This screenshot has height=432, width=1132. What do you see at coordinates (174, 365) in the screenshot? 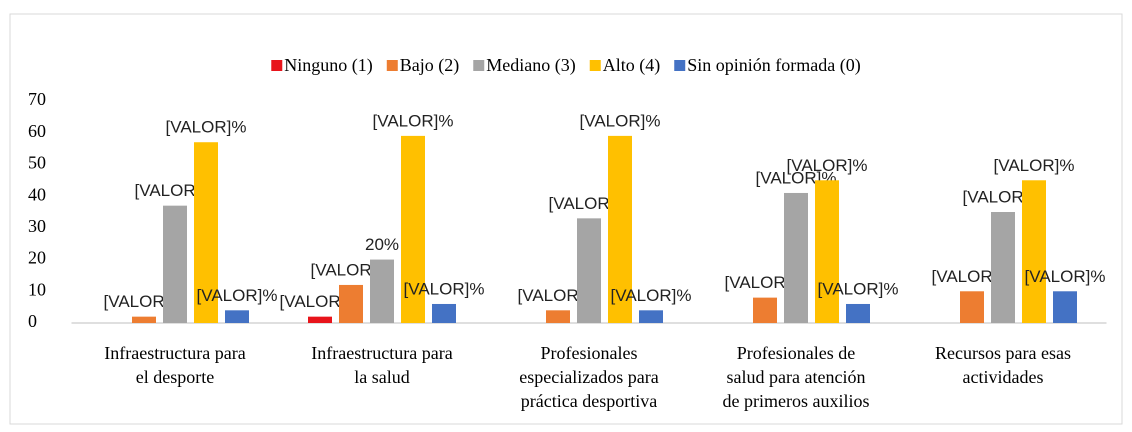
I see `x-tick-label: Infraestructura para el desporte` at bounding box center [174, 365].